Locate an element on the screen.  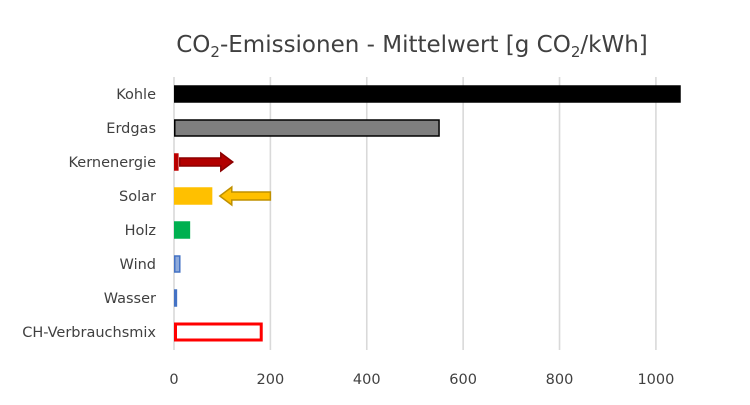
bar-wasser is located at coordinates (176, 298).